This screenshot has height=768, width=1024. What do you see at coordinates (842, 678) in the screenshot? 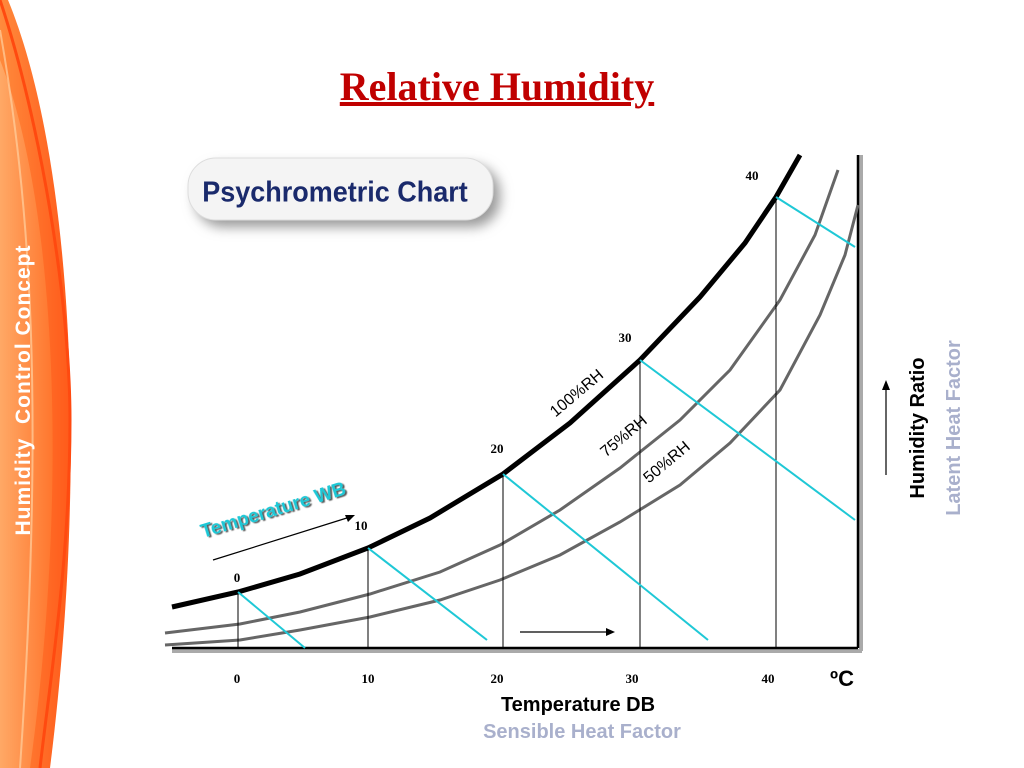
I see `unit: ºC` at bounding box center [842, 678].